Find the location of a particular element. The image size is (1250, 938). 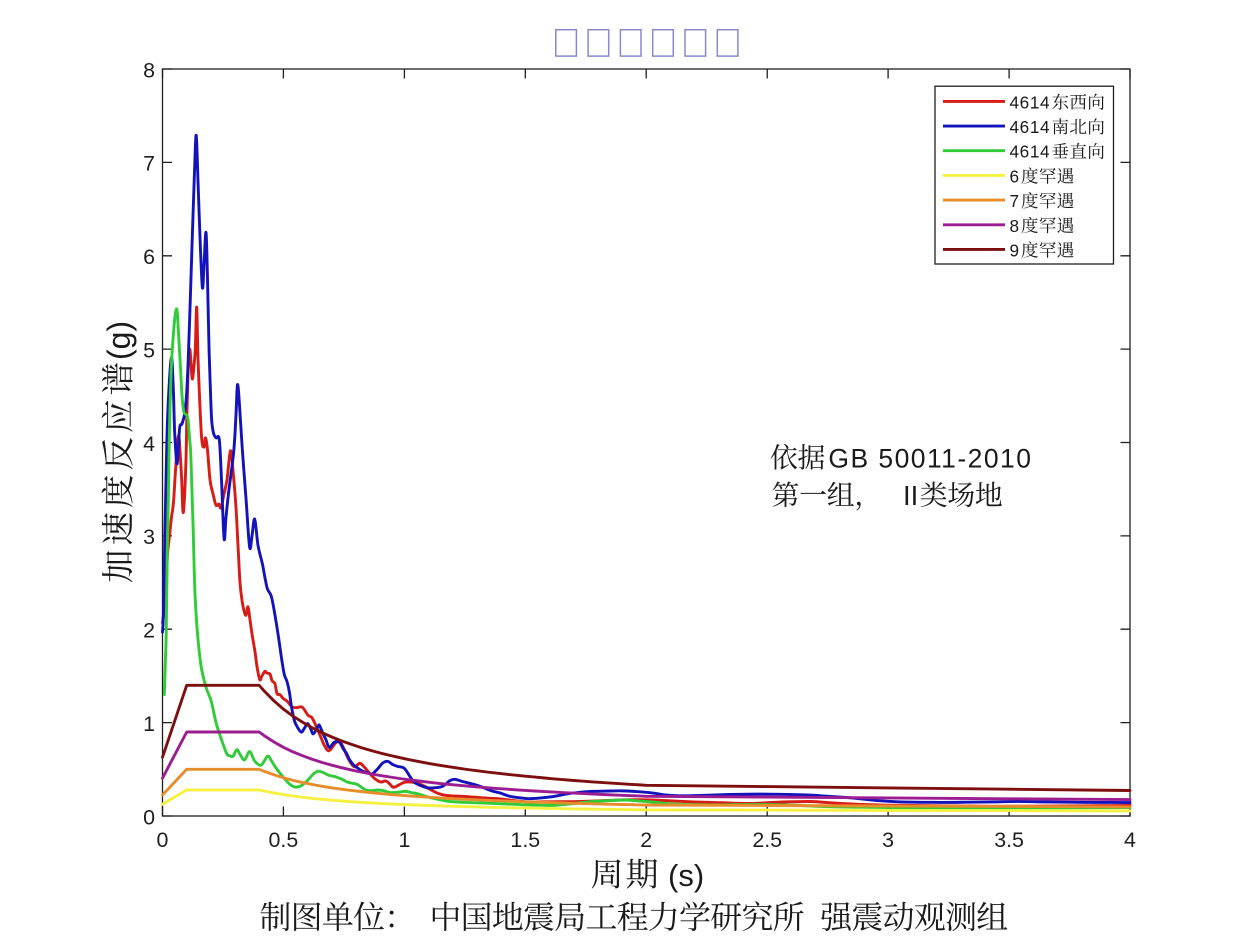

svg-text: II is located at coordinates (910, 495).